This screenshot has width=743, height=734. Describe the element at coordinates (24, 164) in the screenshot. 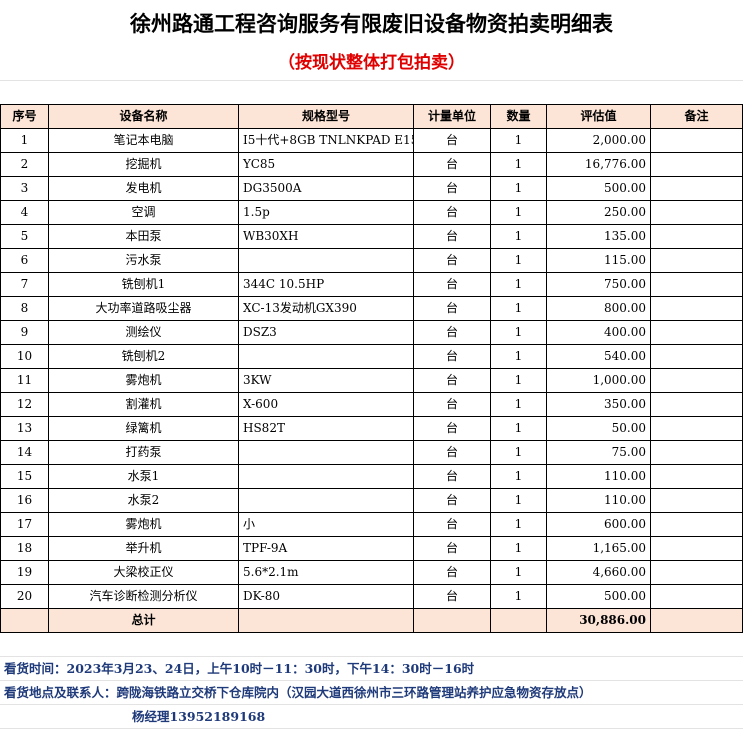

I see `table-cell: 2` at that location.